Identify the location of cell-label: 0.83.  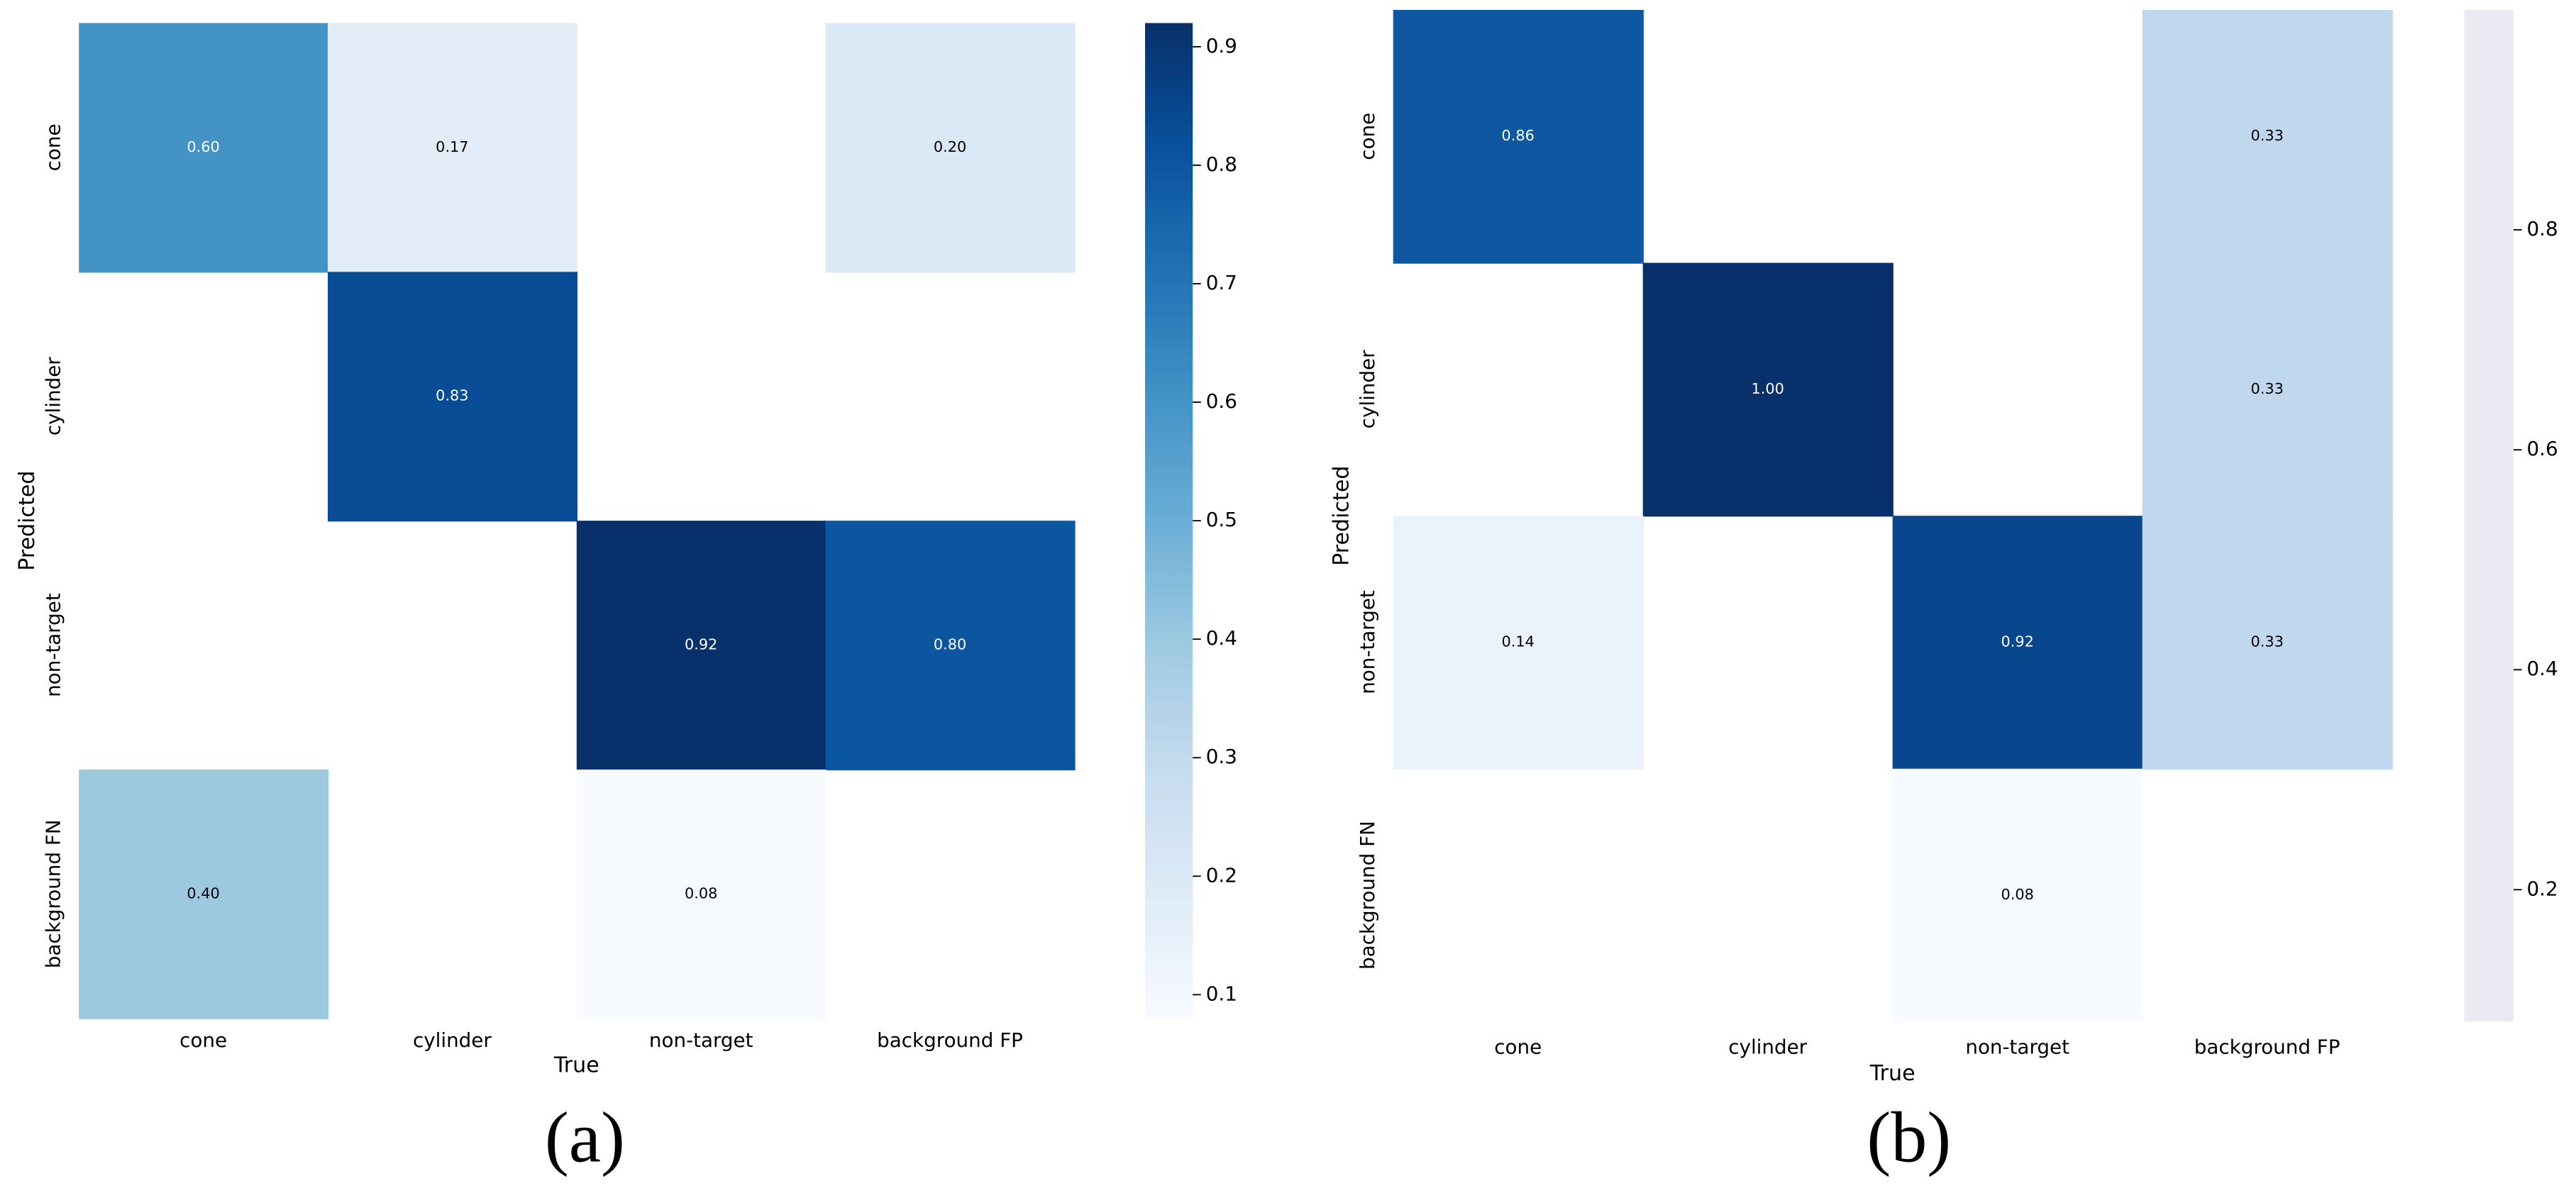
(452, 396).